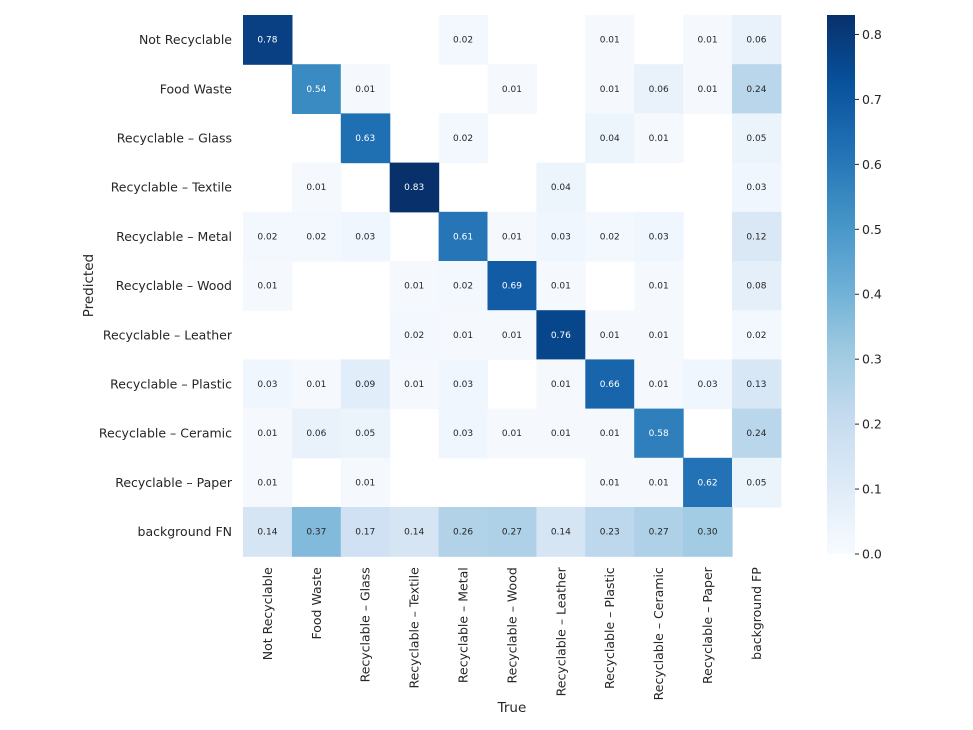 This screenshot has height=730, width=973. What do you see at coordinates (756, 434) in the screenshot?
I see `cell-value-label: 0.24` at bounding box center [756, 434].